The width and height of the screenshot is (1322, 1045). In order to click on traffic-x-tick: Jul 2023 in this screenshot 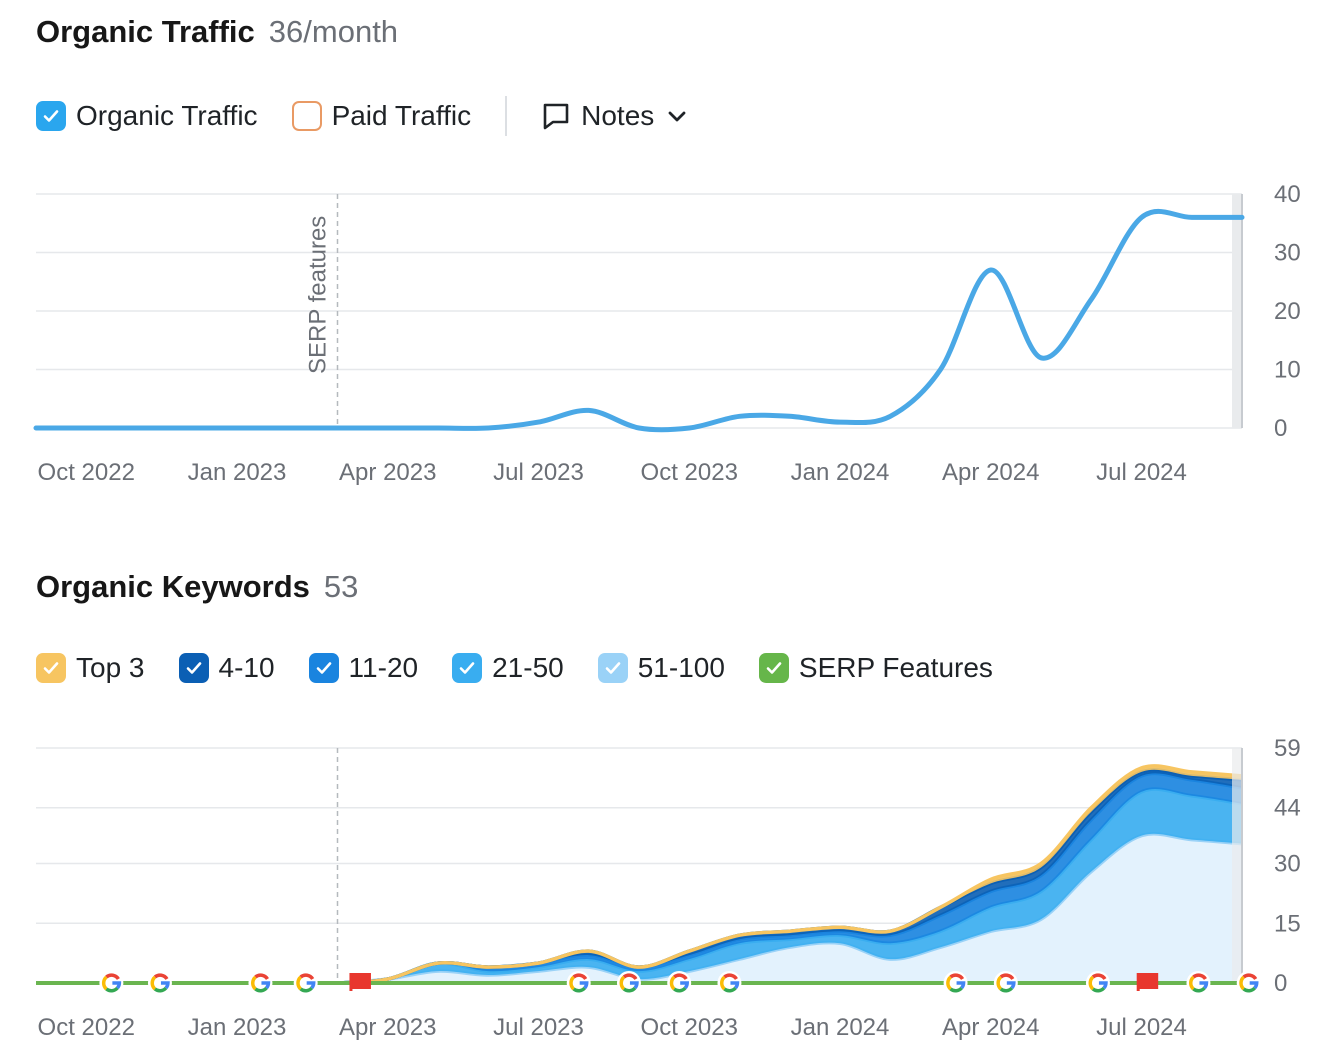, I will do `click(538, 472)`.